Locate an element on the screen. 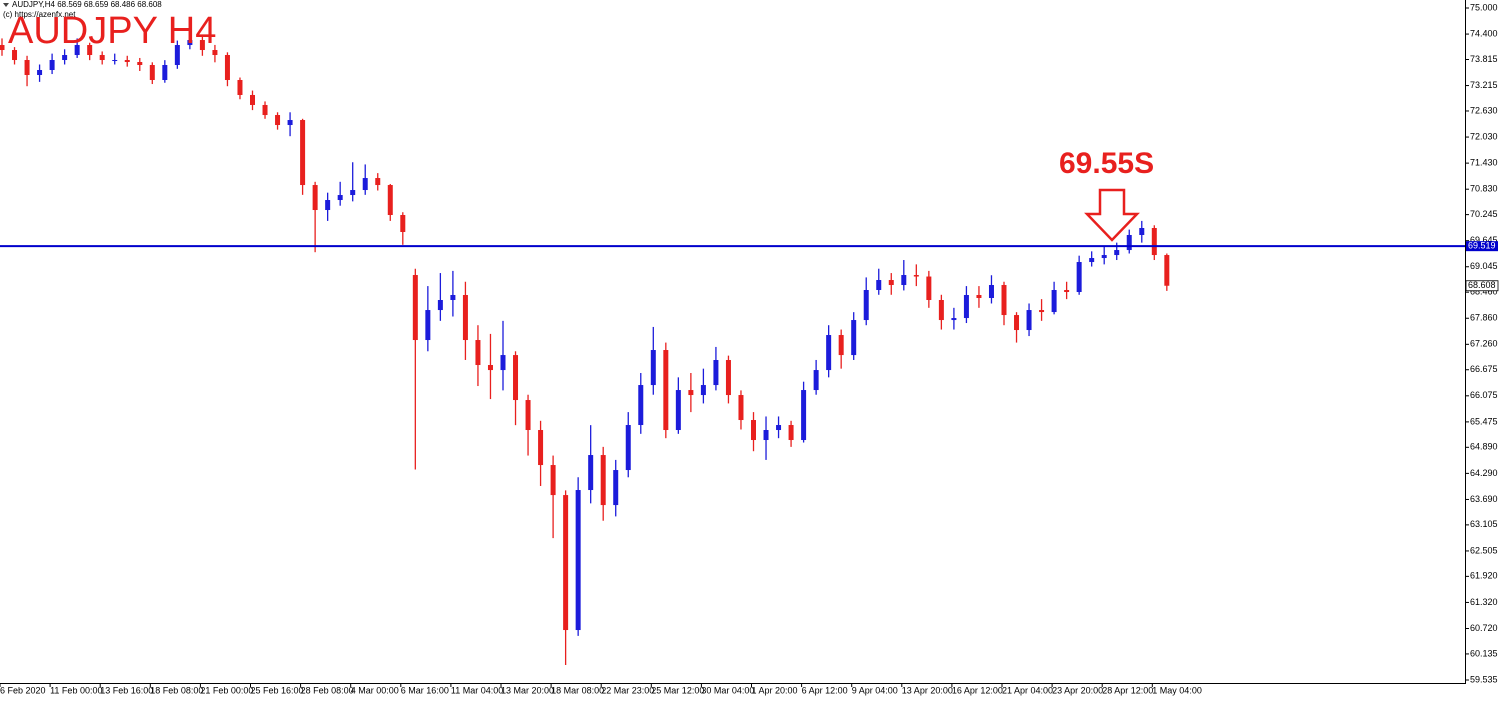 Image resolution: width=1500 pixels, height=701 pixels. x-tick-label: 28 Feb 08:00 is located at coordinates (327, 690).